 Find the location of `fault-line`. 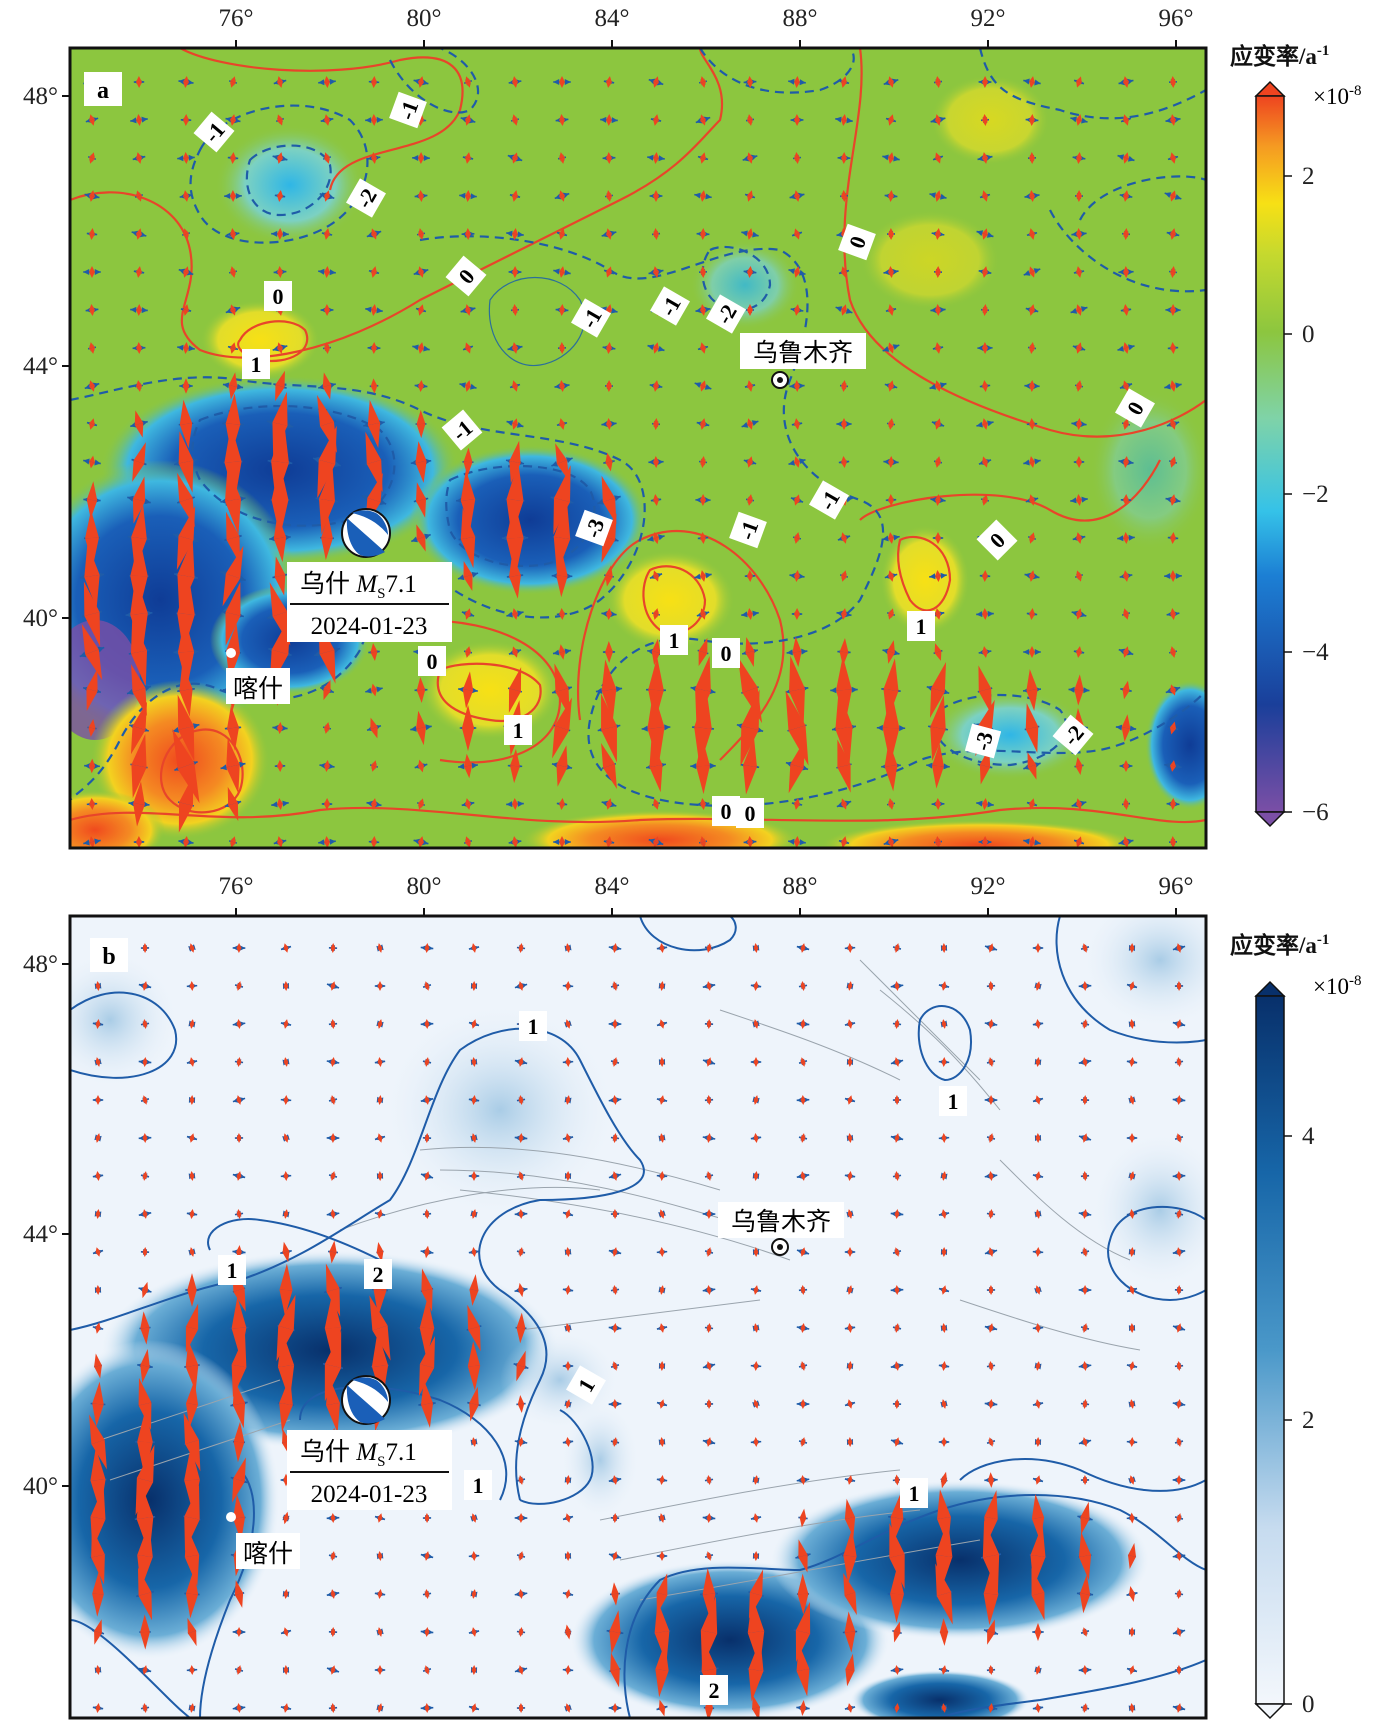

fault-line is located at coordinates (810, 1045).